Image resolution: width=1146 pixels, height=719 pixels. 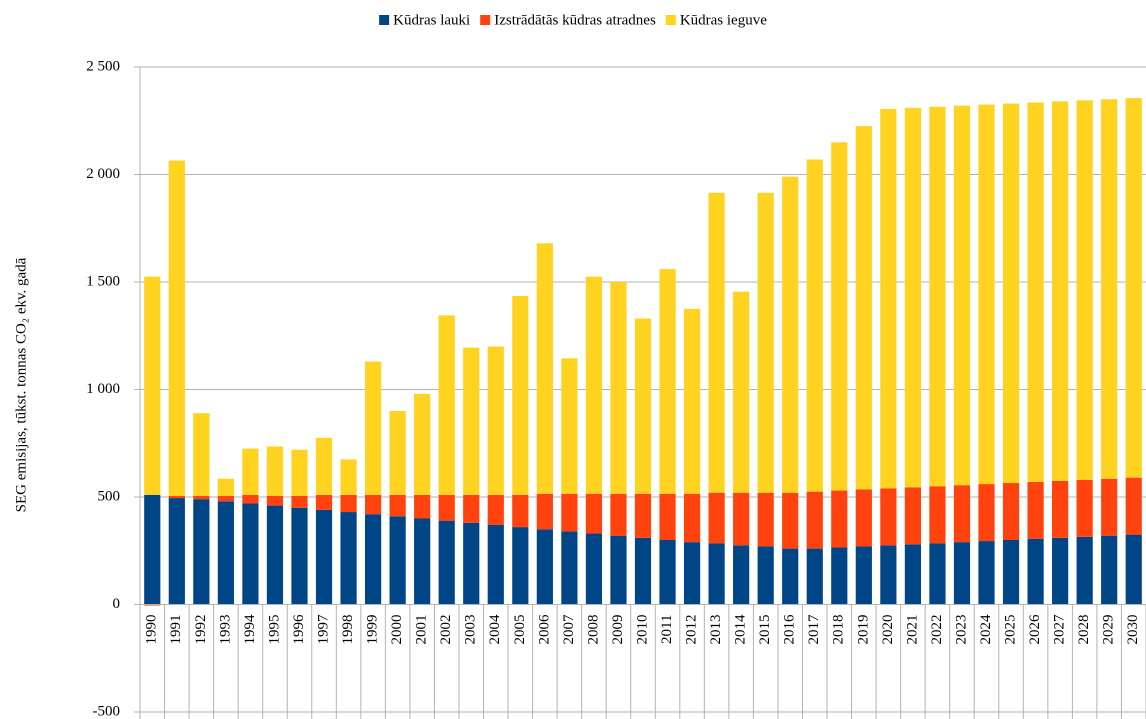 I want to click on y-tick-label: 0, so click(x=117, y=604).